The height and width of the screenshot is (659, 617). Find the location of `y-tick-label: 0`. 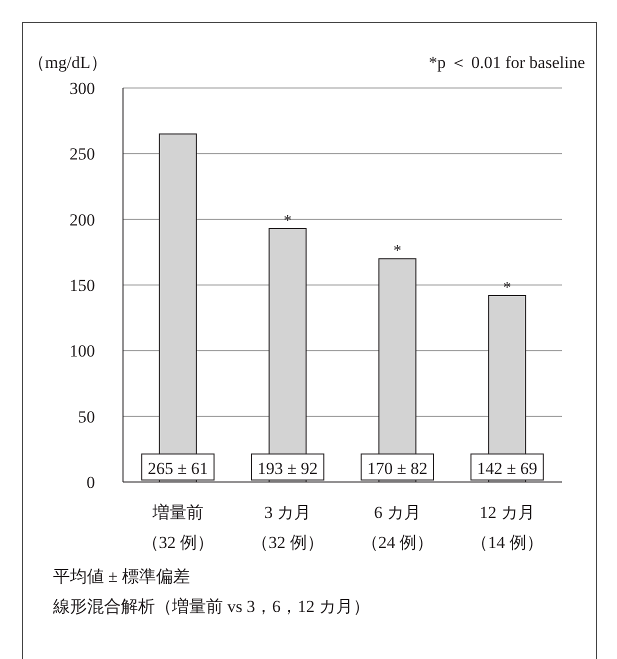

y-tick-label: 0 is located at coordinates (90, 482).